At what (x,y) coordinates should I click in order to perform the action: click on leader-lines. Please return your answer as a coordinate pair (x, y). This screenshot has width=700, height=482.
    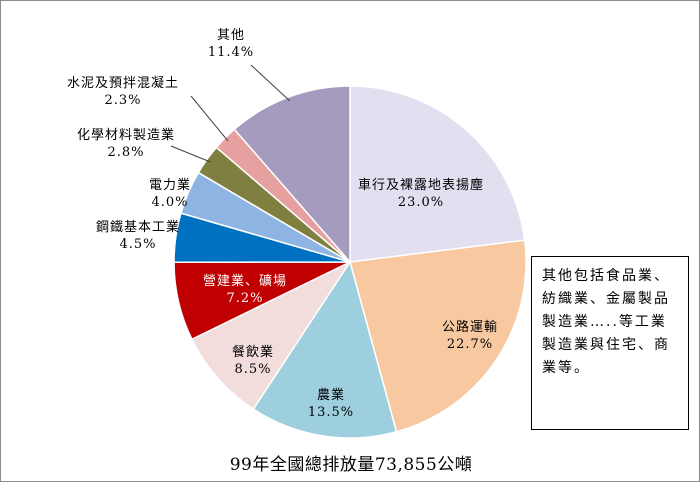
    Looking at the image, I should click on (230, 113).